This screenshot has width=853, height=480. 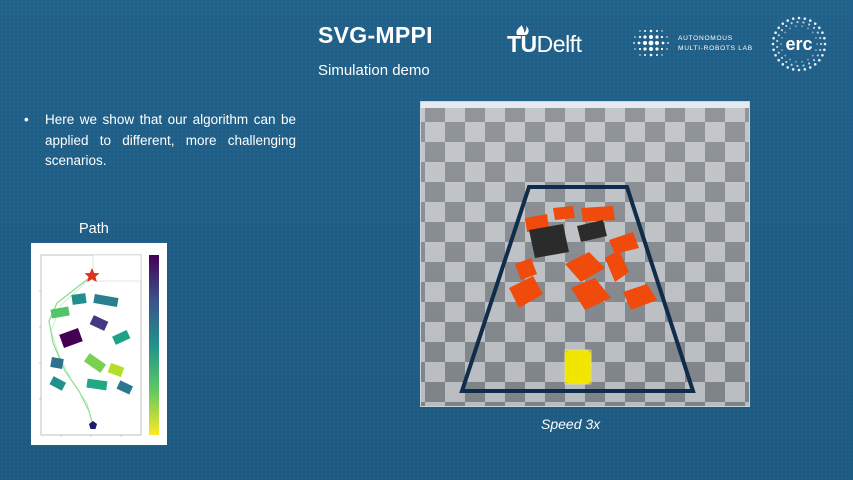 I want to click on erc-star-ring-icon: erc, so click(x=799, y=44).